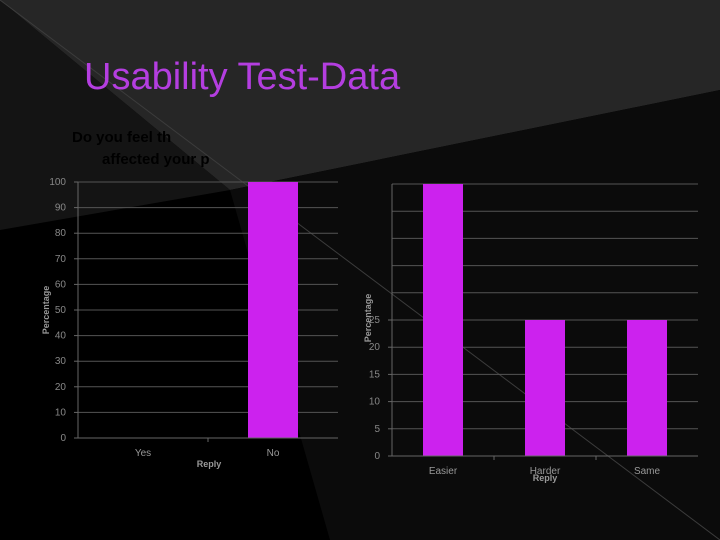  What do you see at coordinates (61, 310) in the screenshot?
I see `chart1-y-tick-label: 50` at bounding box center [61, 310].